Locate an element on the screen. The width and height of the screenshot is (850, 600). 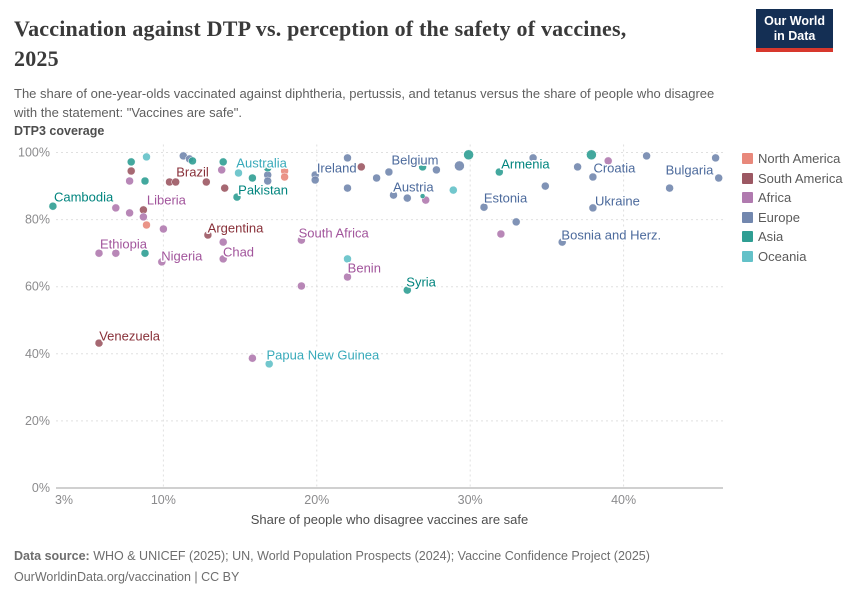
country-label: Brazil is located at coordinates (193, 172).